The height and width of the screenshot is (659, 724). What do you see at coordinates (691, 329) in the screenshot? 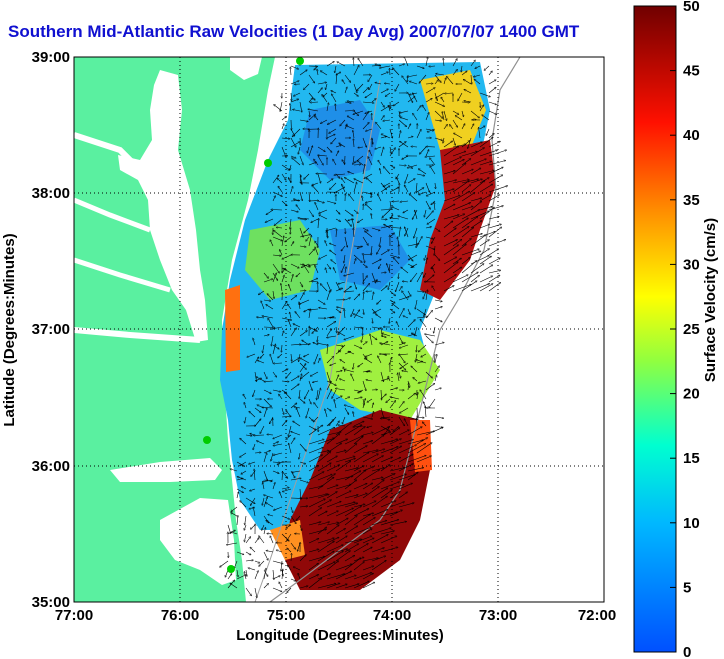
I see `colorbar-tick-label: 25` at bounding box center [691, 329].